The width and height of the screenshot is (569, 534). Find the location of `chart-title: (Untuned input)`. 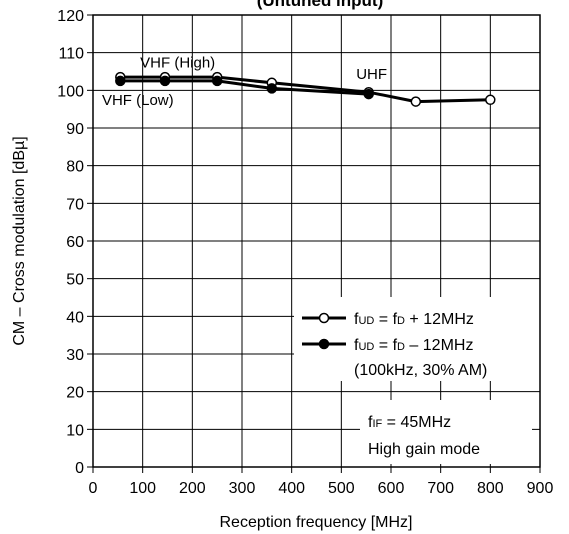

chart-title: (Untuned input) is located at coordinates (320, 5).